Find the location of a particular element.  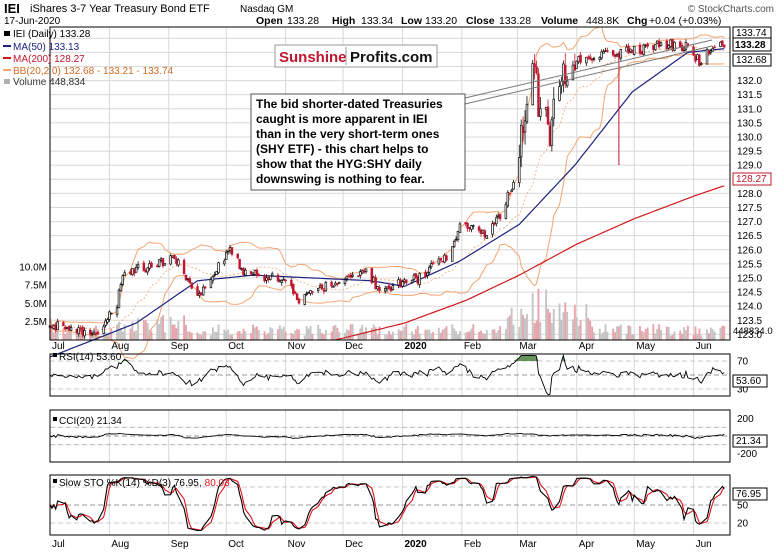

price-tick-label: 127.5 is located at coordinates (749, 208).